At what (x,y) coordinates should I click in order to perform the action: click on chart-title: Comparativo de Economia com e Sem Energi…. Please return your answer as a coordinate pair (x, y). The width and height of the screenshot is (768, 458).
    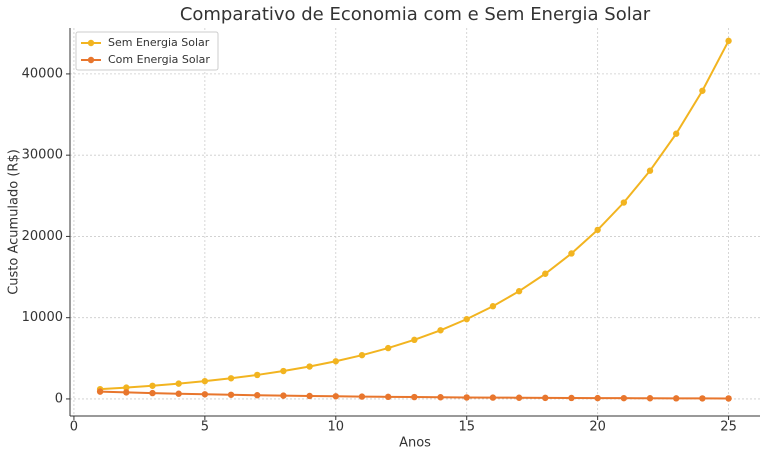
    Looking at the image, I should click on (415, 14).